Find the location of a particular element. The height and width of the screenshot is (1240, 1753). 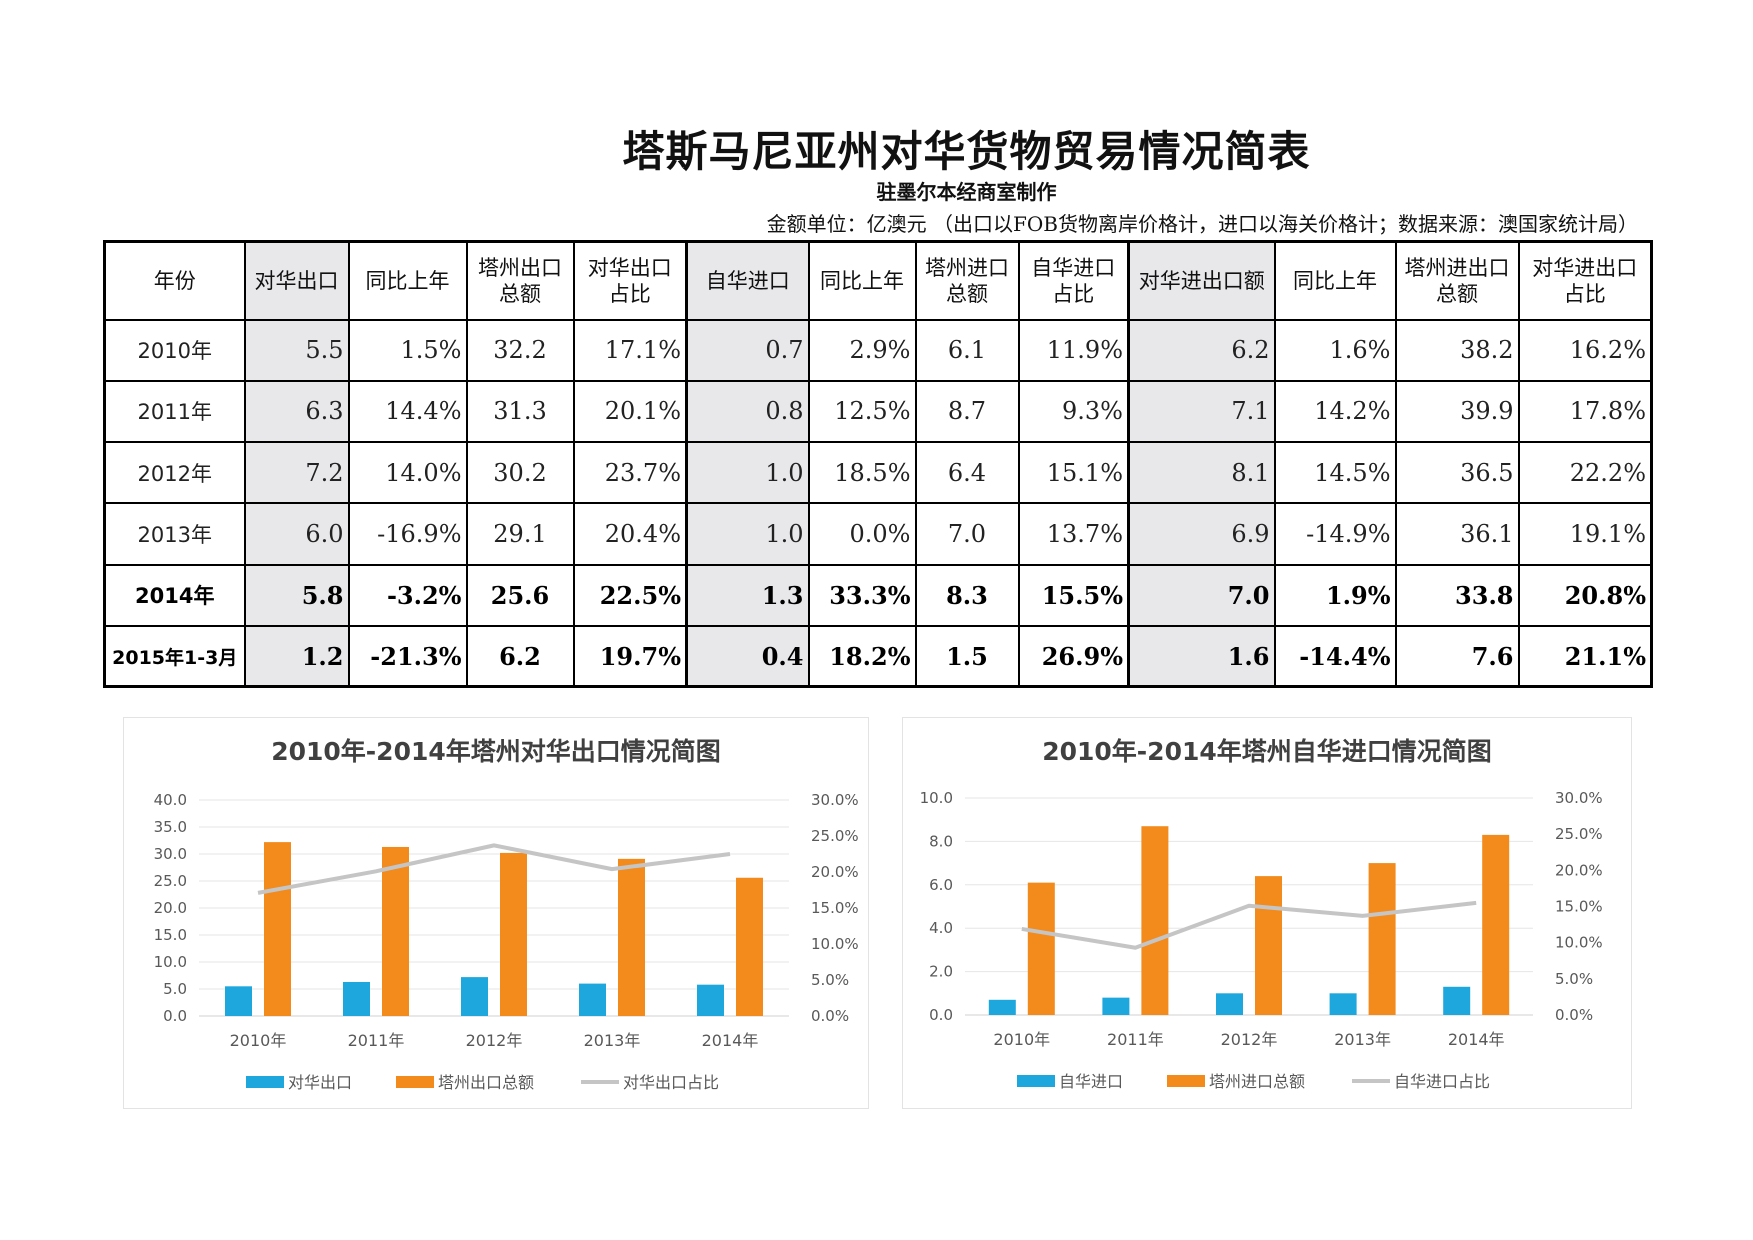

header-year: 年份 is located at coordinates (174, 280).